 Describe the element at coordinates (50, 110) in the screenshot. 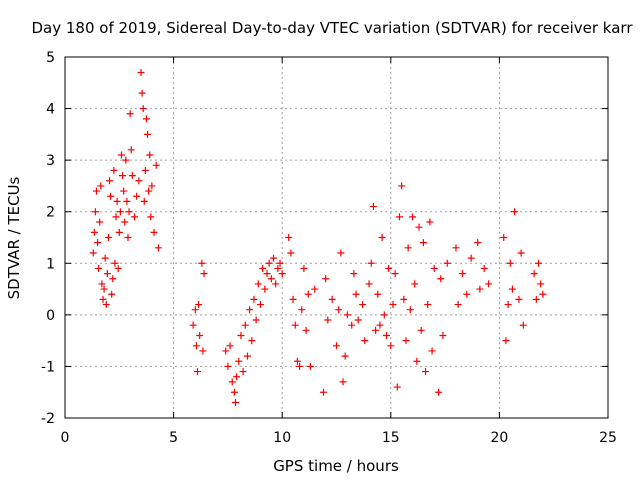

I see `y-tick-label: 4` at that location.